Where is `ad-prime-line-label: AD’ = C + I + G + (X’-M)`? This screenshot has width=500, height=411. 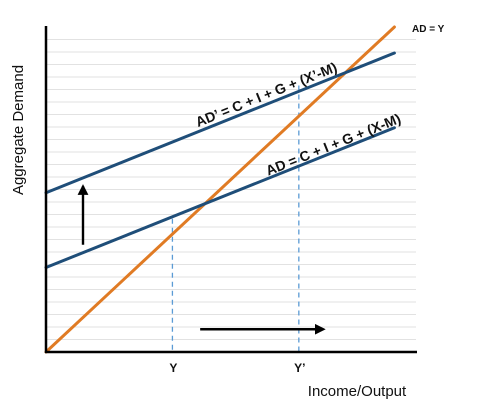 ad-prime-line-label: AD’ = C + I + G + (X’-M) is located at coordinates (266, 94).